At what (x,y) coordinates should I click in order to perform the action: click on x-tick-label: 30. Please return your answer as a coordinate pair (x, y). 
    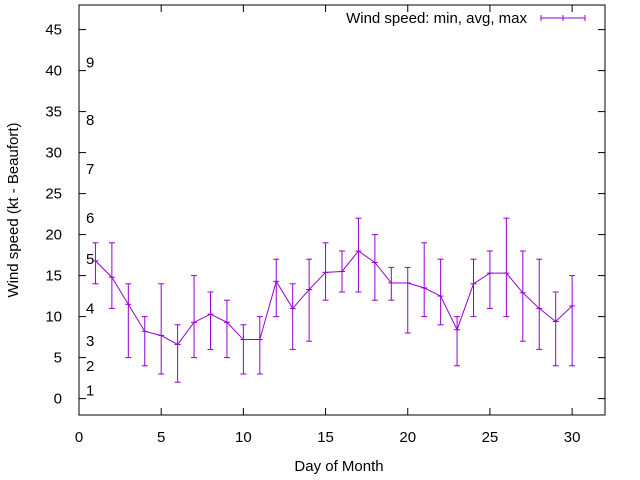
    Looking at the image, I should click on (572, 437).